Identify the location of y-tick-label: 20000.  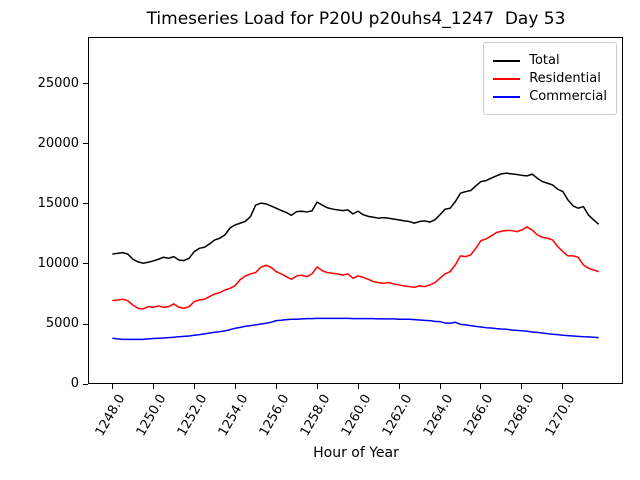
(58, 143).